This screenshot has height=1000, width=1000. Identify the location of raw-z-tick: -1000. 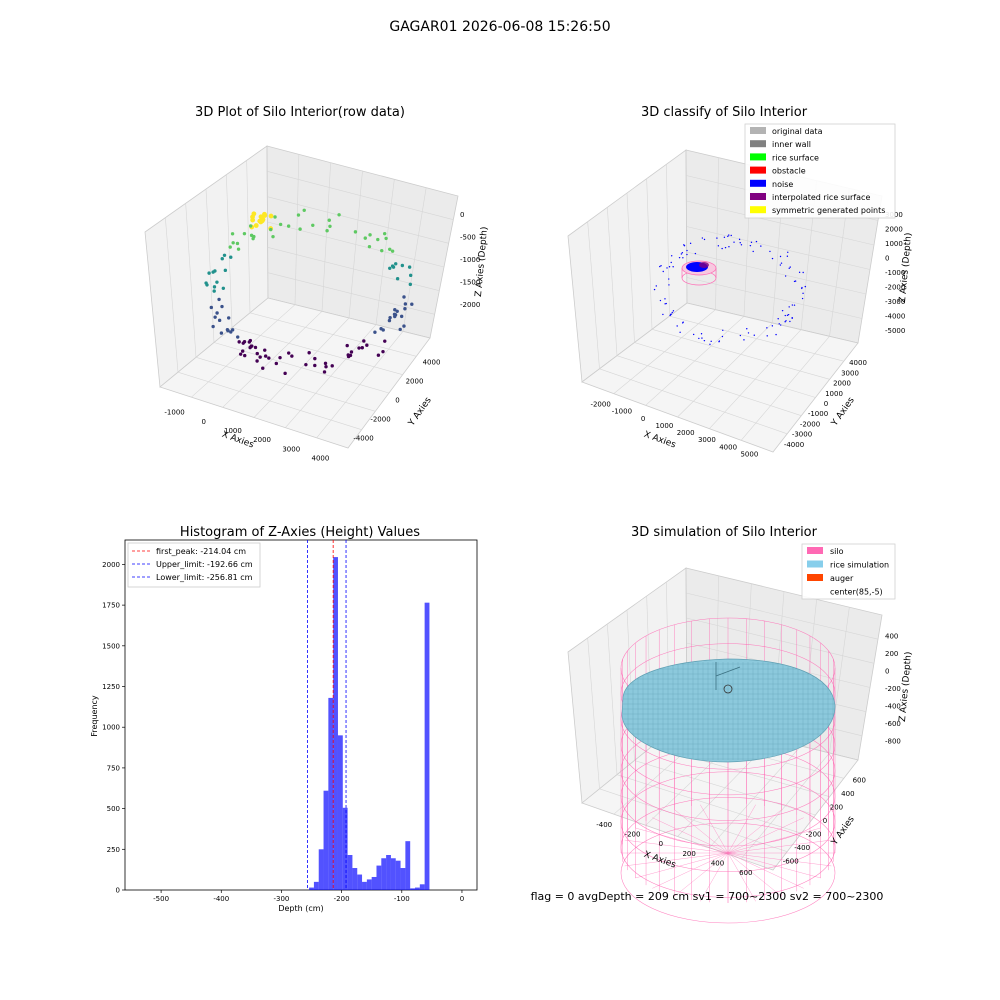
(470, 260).